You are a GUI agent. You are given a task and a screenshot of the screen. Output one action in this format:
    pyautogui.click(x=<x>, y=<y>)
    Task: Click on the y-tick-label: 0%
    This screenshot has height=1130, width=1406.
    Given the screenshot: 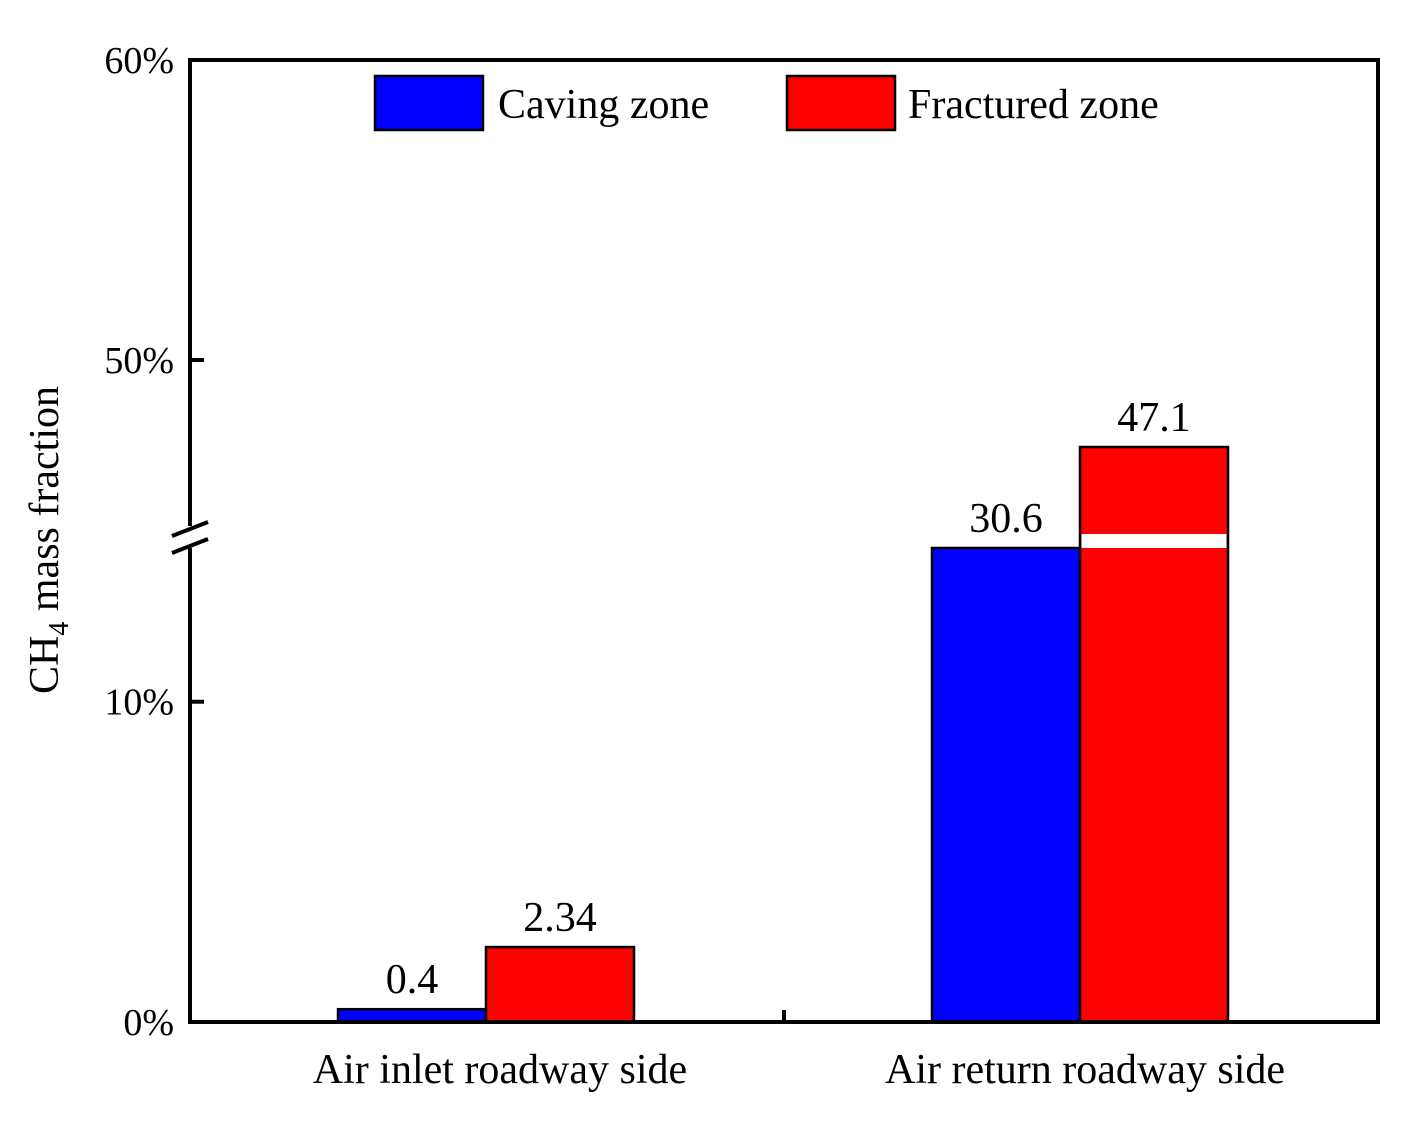 What is the action you would take?
    pyautogui.click(x=148, y=1023)
    